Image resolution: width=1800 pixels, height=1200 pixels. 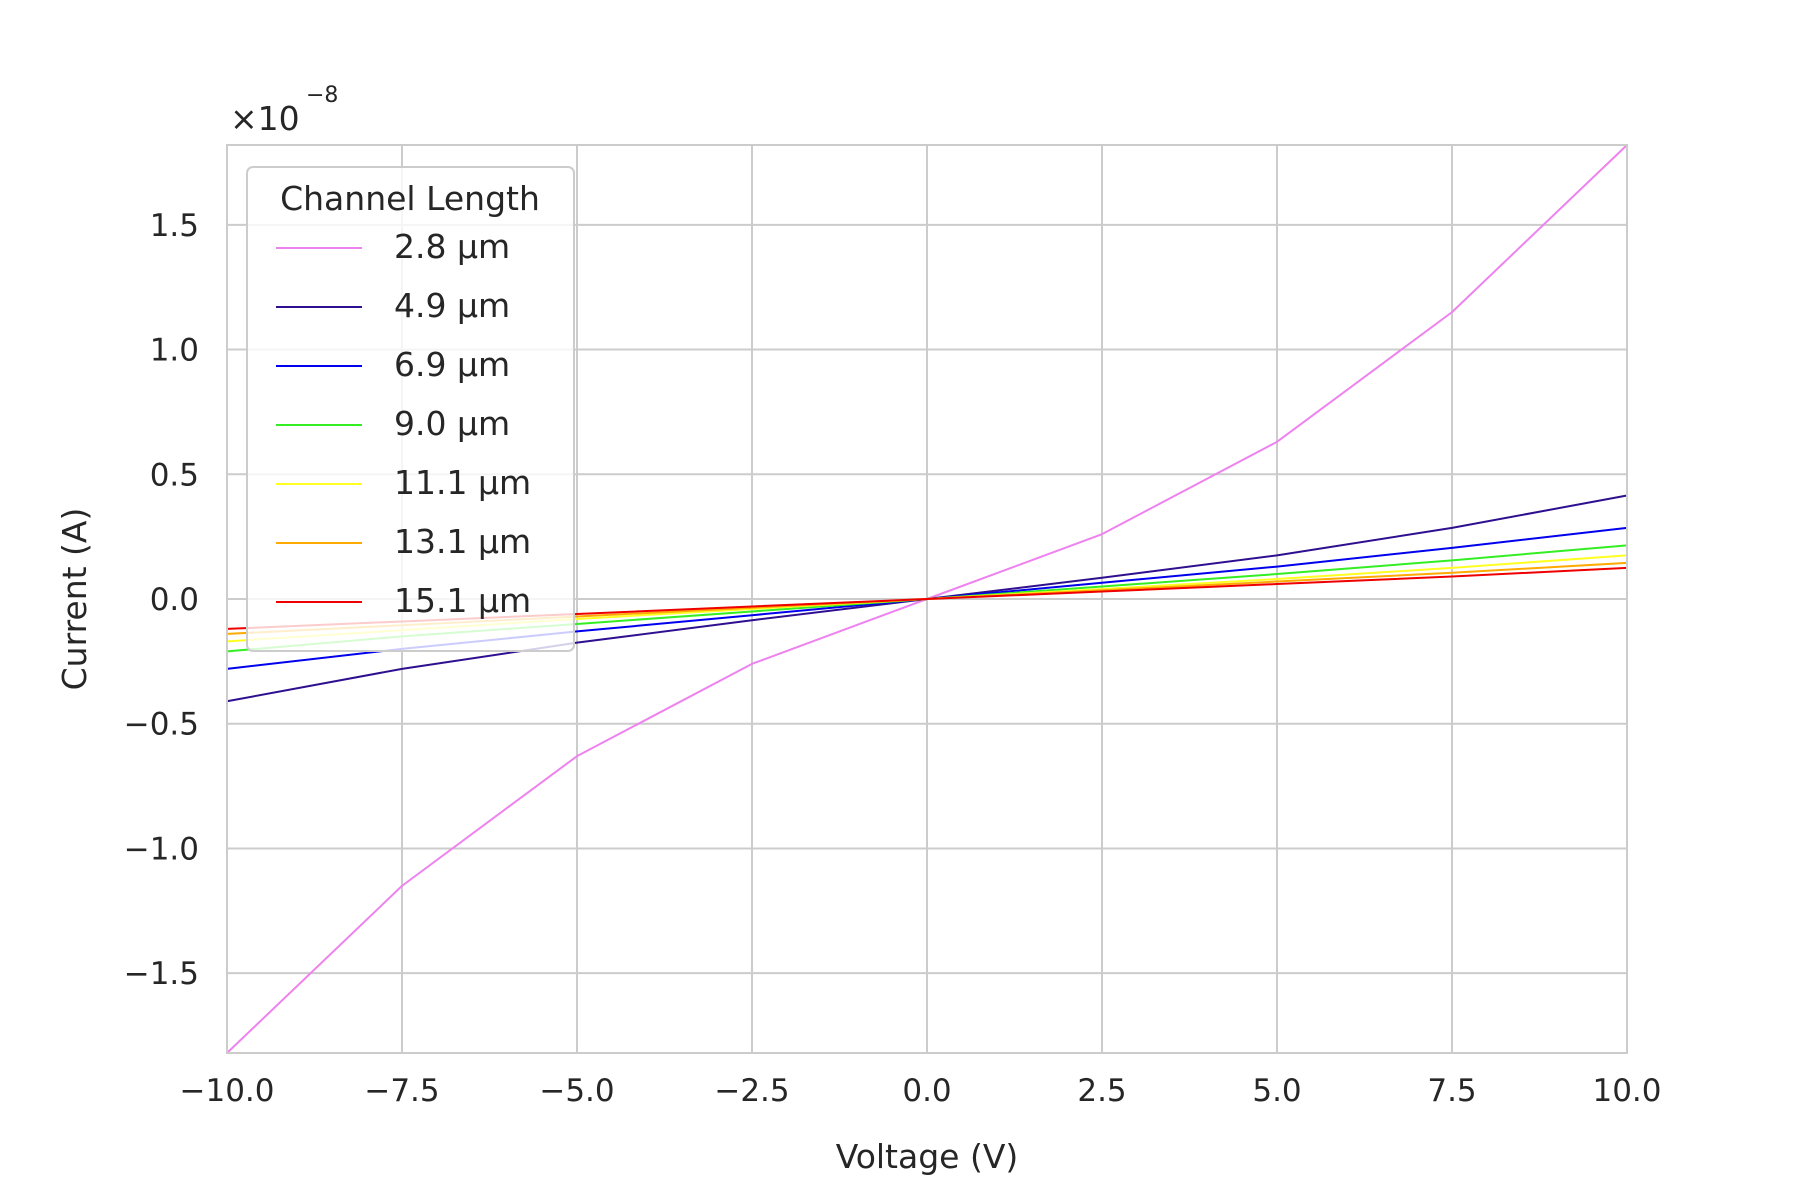 I want to click on y-tick-label: −1.5, so click(x=161, y=974).